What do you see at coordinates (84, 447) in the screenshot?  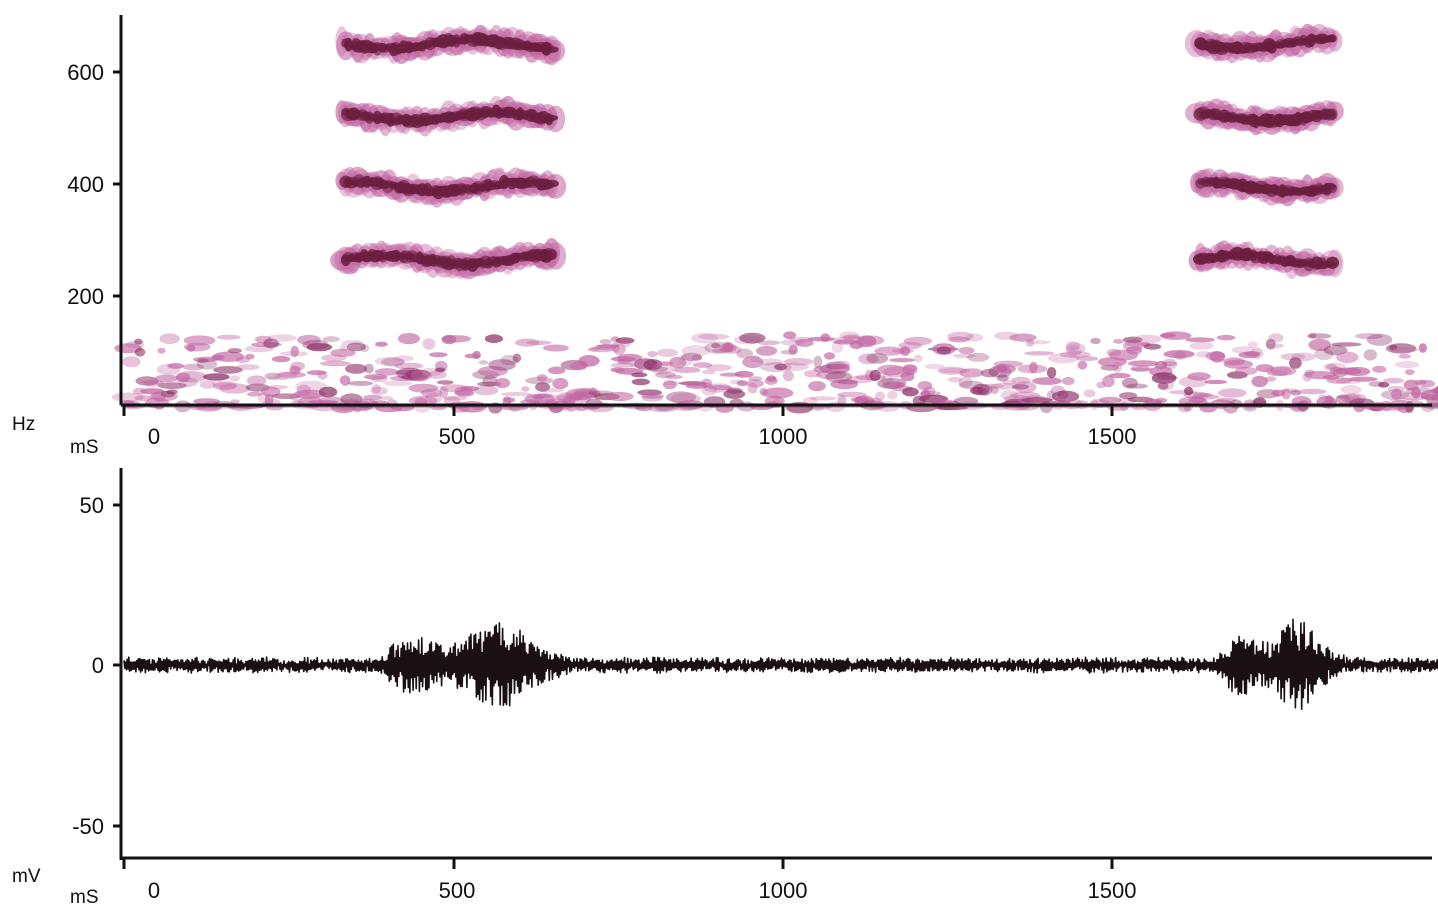 I see `spectrogram-x-unit-label: mS` at bounding box center [84, 447].